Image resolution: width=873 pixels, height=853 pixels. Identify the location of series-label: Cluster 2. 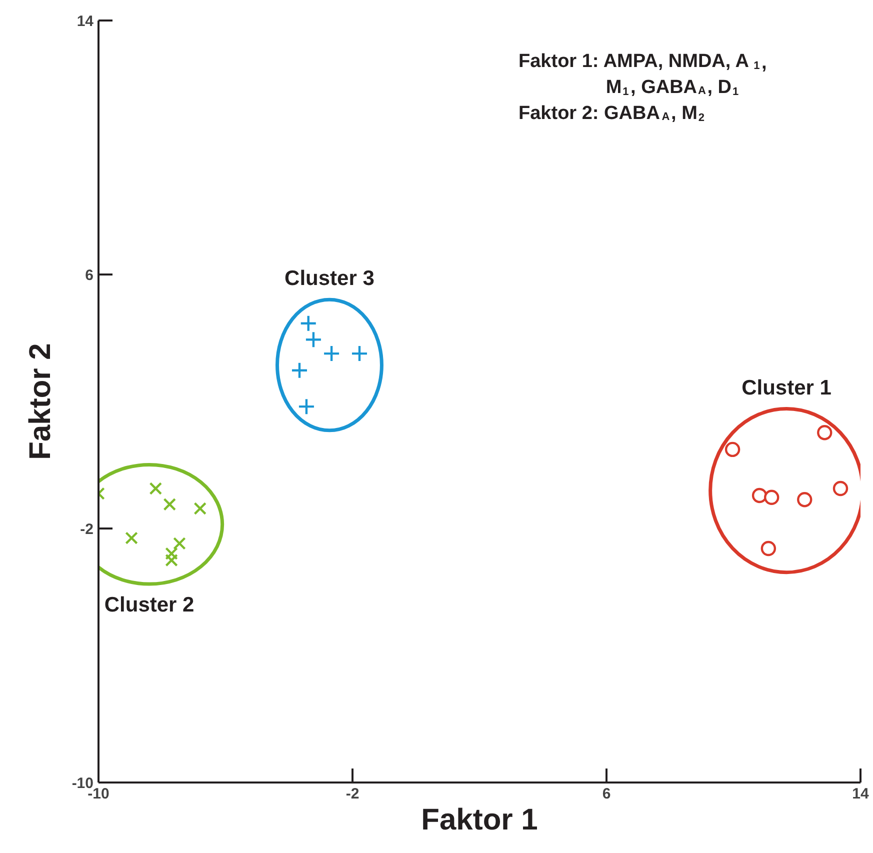
(149, 605).